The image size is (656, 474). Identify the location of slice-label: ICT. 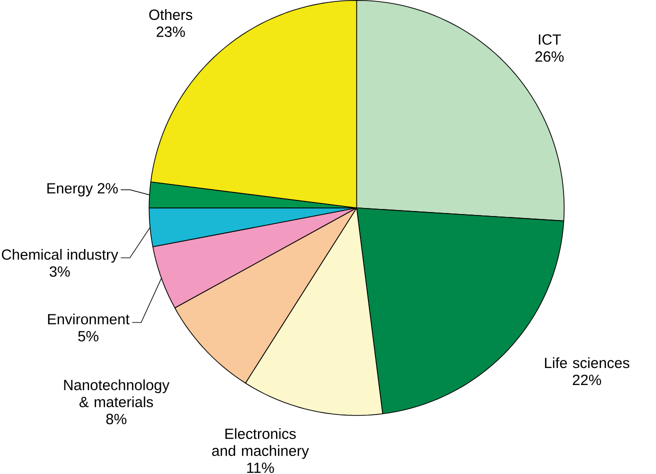
(549, 39).